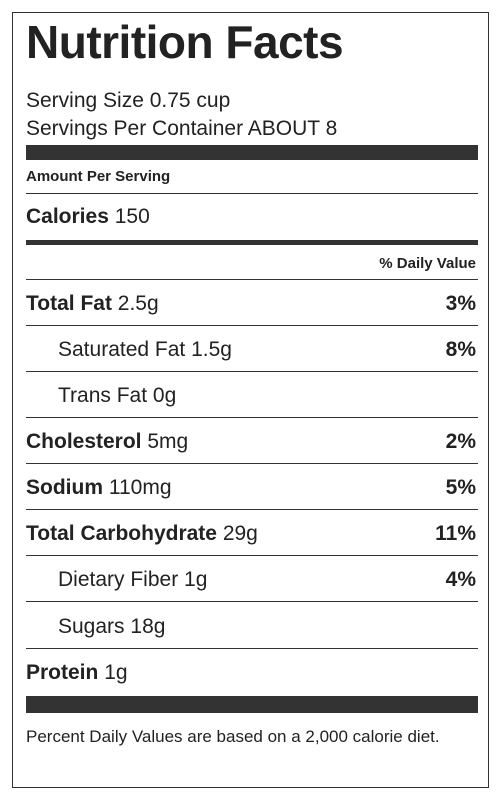  Describe the element at coordinates (252, 672) in the screenshot. I see `nutrient-row-protein: Protein 1g` at that location.